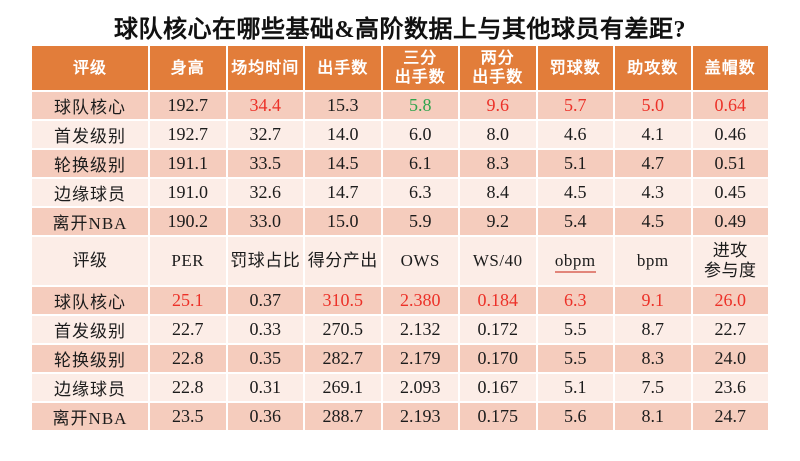 Image resolution: width=800 pixels, height=461 pixels. I want to click on column-header: 身高, so click(188, 68).